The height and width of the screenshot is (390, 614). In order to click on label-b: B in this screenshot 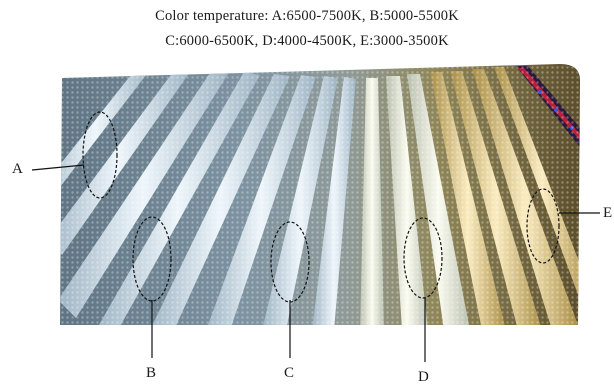, I will do `click(151, 373)`.